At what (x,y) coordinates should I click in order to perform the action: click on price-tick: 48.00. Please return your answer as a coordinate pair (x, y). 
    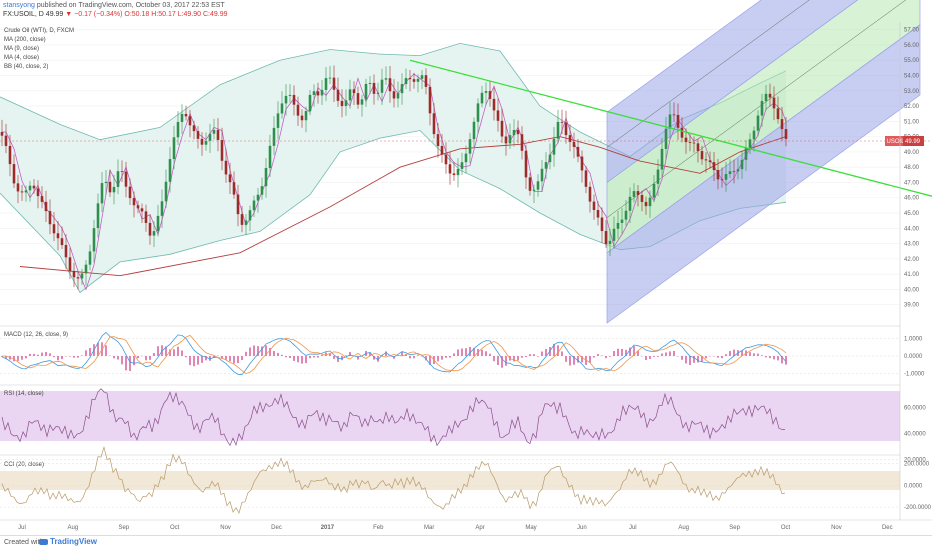
    Looking at the image, I should click on (912, 168).